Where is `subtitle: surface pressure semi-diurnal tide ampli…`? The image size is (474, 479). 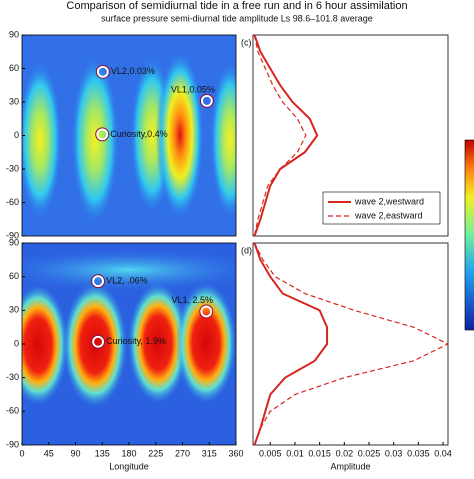
subtitle: surface pressure semi-diurnal tide ampli… is located at coordinates (237, 18).